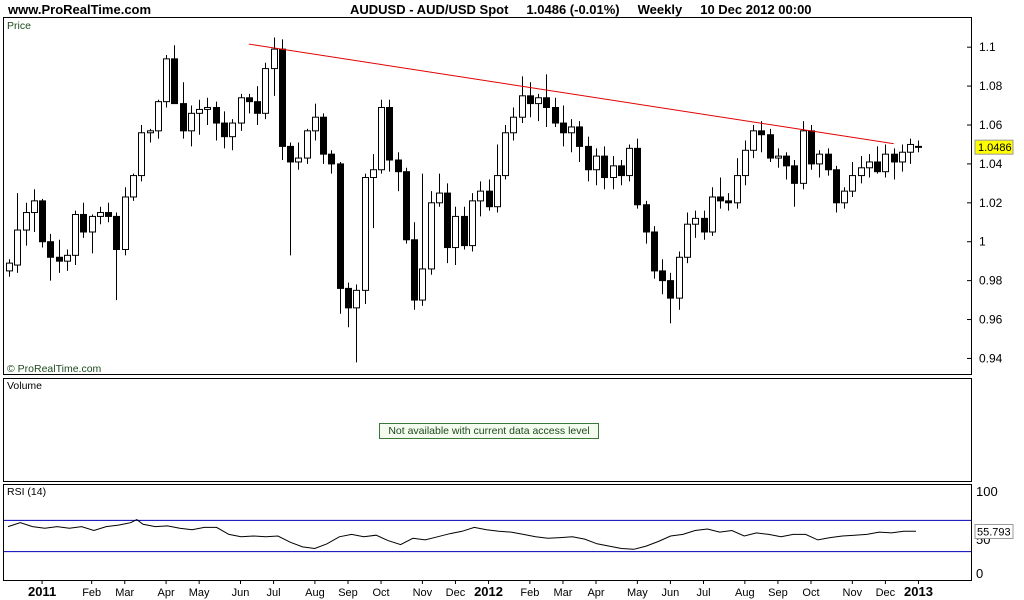 This screenshot has width=1024, height=600. Describe the element at coordinates (918, 591) in the screenshot. I see `time-tick-label: 2013` at that location.